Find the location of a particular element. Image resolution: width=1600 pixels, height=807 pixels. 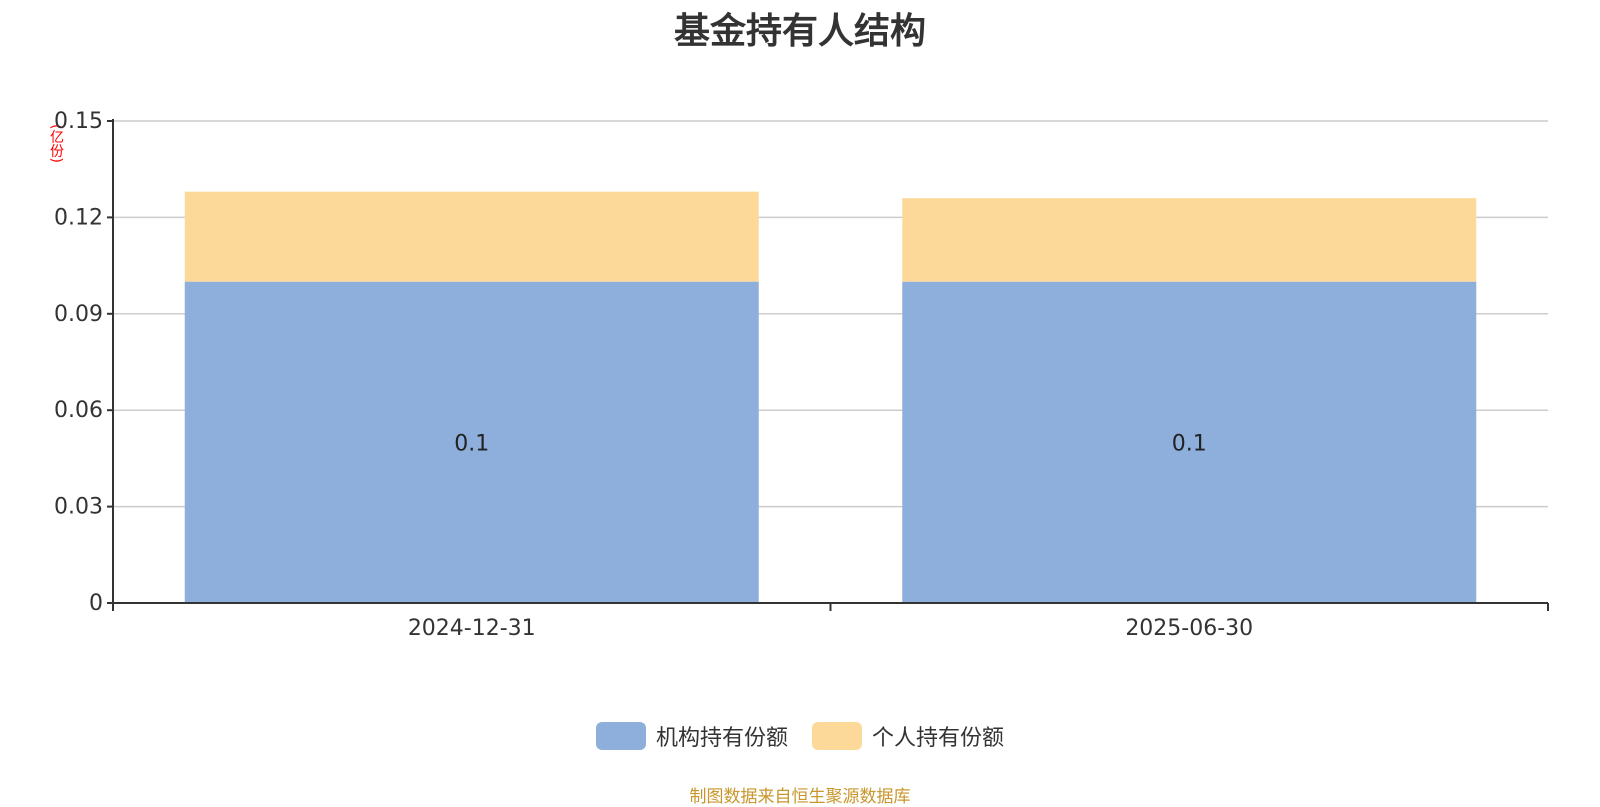

data-source-note: 制图数据来自恒生聚源数据库 is located at coordinates (800, 797).